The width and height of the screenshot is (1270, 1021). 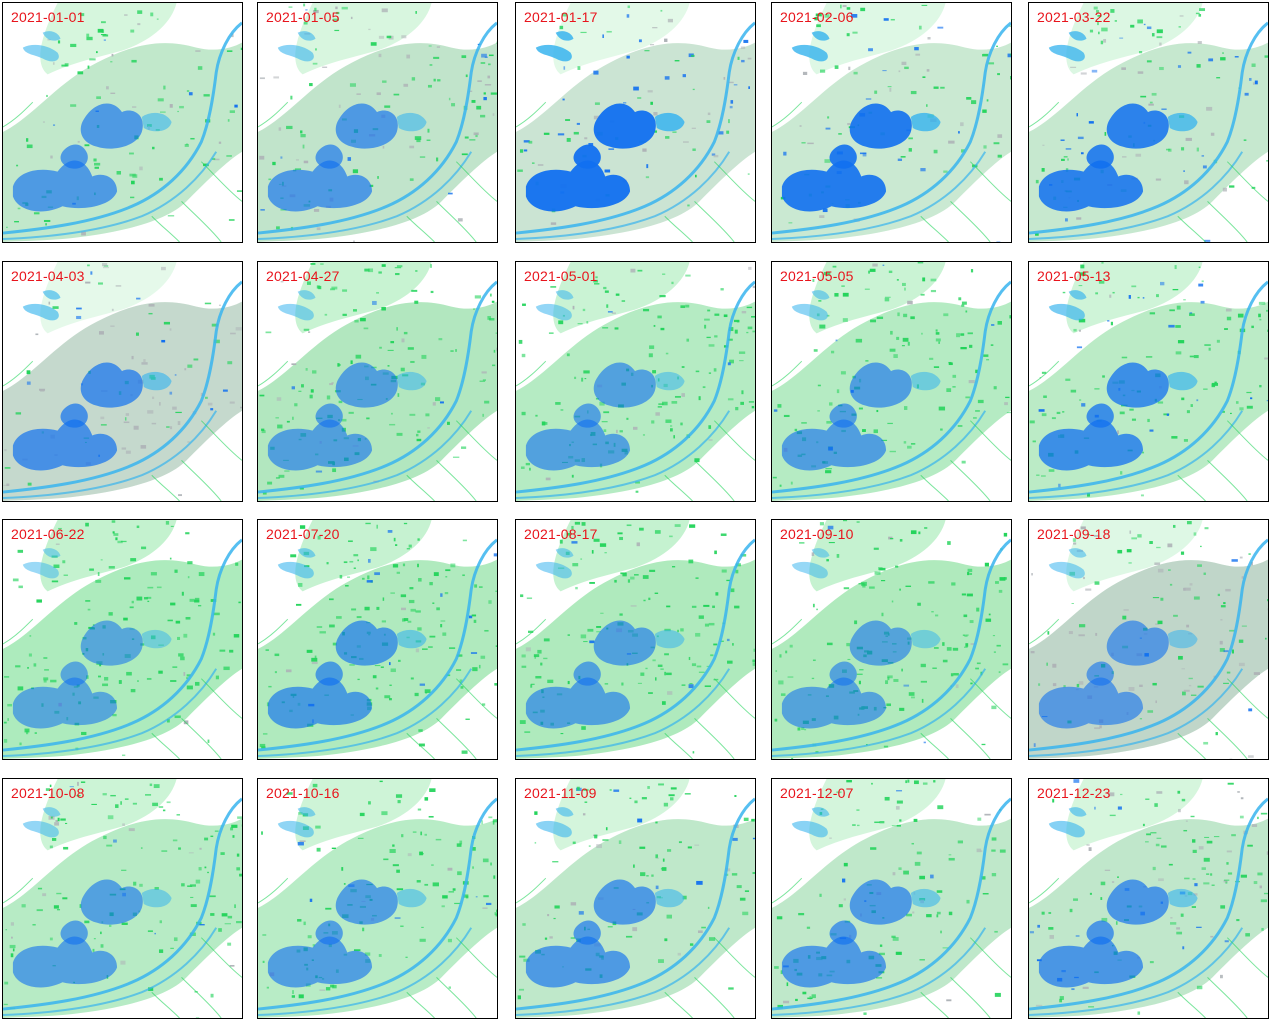 What do you see at coordinates (817, 17) in the screenshot?
I see `acquisition-date-label: 2021-02-06` at bounding box center [817, 17].